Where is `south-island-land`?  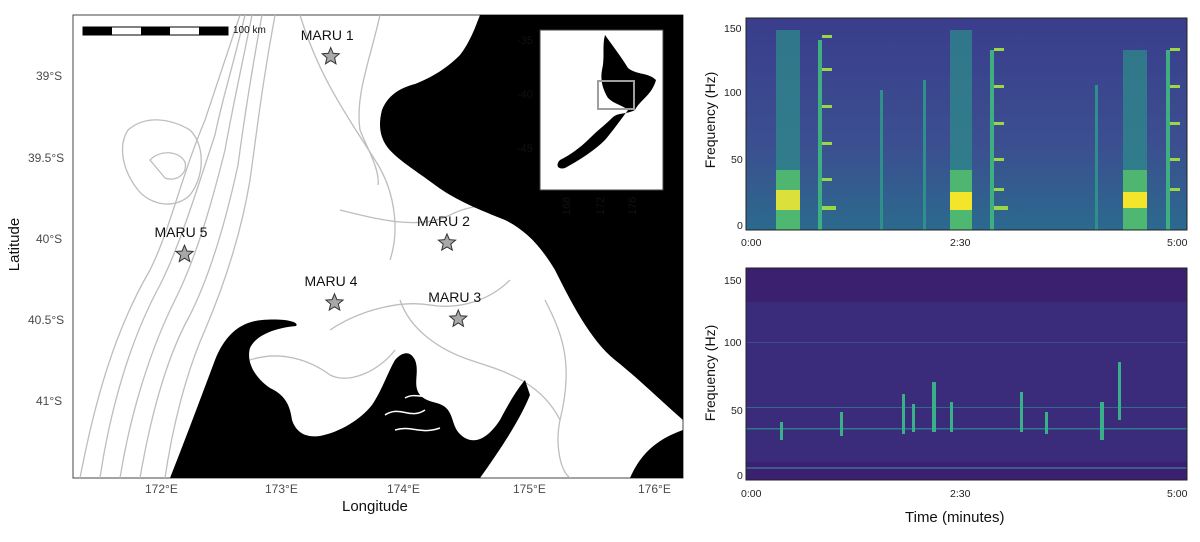
south-island-land is located at coordinates (350, 398).